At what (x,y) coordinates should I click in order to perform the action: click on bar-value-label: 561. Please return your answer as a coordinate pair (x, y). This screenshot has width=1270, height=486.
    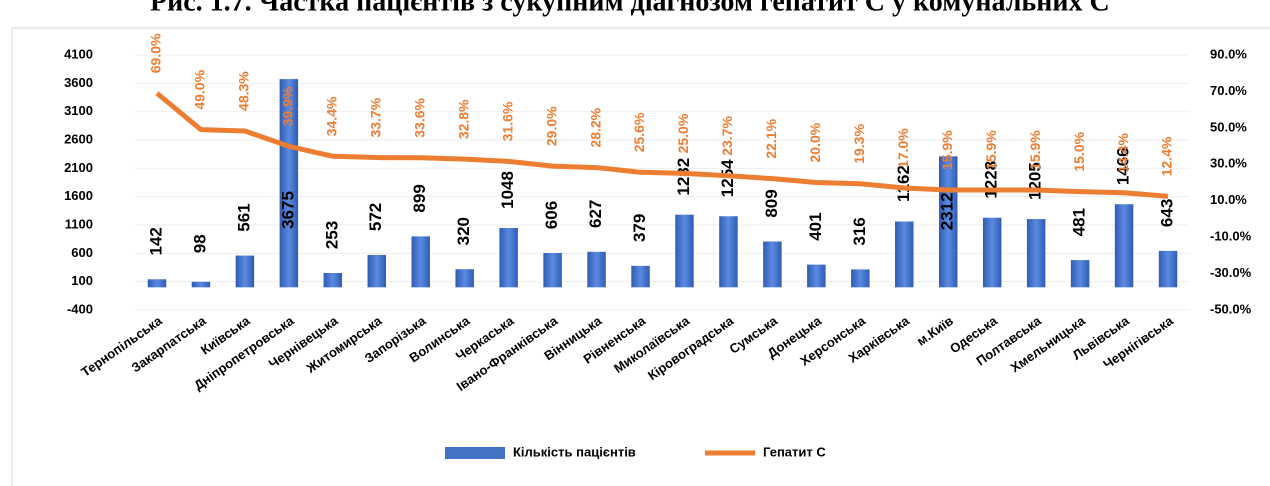
    Looking at the image, I should click on (243, 217).